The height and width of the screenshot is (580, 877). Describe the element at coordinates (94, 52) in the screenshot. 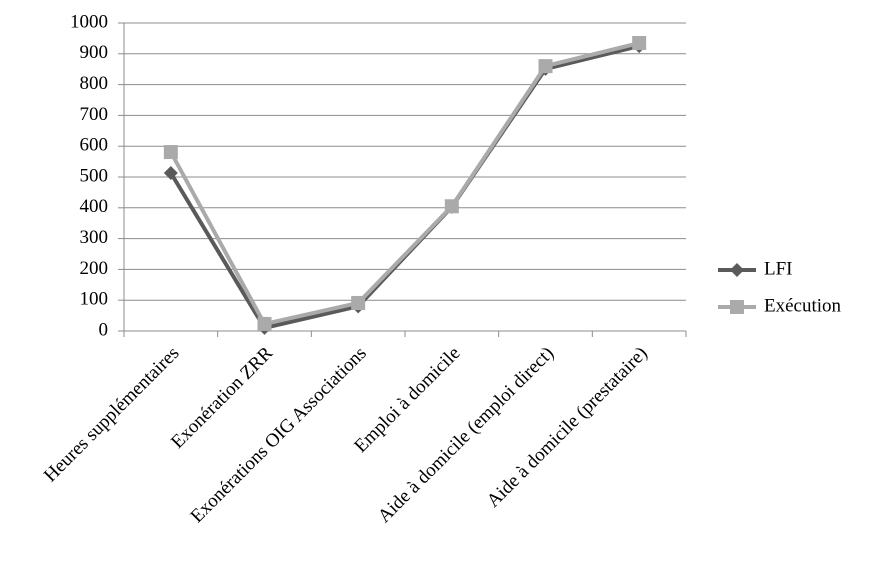

I see `y-tick-label: 900` at that location.